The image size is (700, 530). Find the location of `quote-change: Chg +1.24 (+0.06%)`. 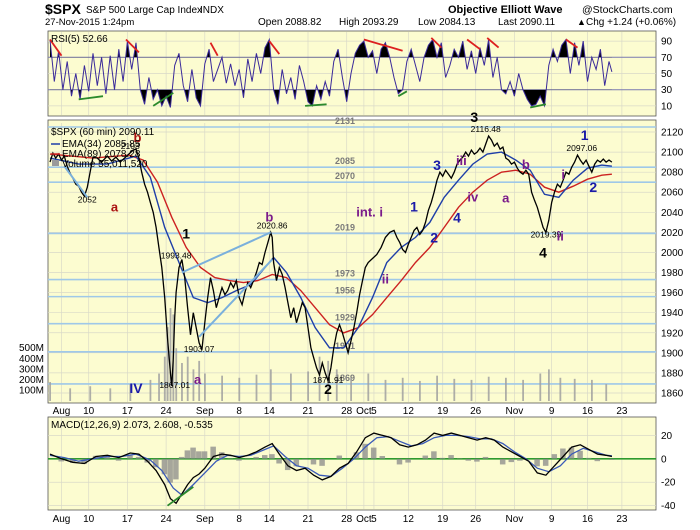

quote-change: Chg +1.24 (+0.06%) is located at coordinates (631, 22).